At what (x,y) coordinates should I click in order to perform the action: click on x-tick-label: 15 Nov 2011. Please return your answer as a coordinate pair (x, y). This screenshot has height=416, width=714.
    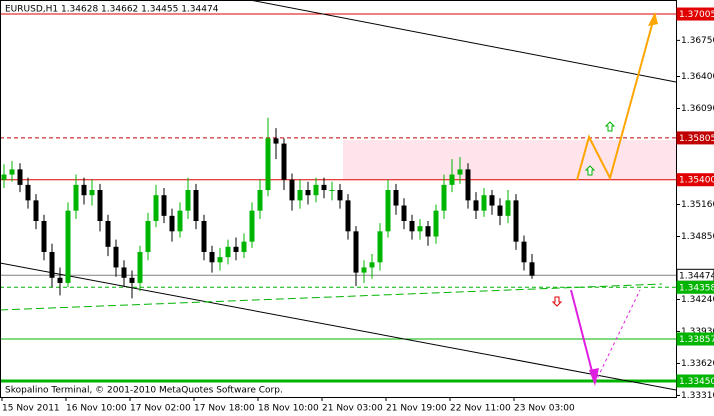
    Looking at the image, I should click on (31, 409).